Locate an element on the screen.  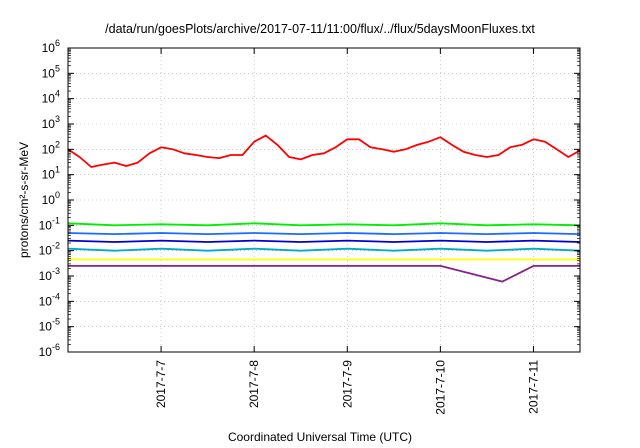
y-tick-label: 10⁶ is located at coordinates (51, 46).